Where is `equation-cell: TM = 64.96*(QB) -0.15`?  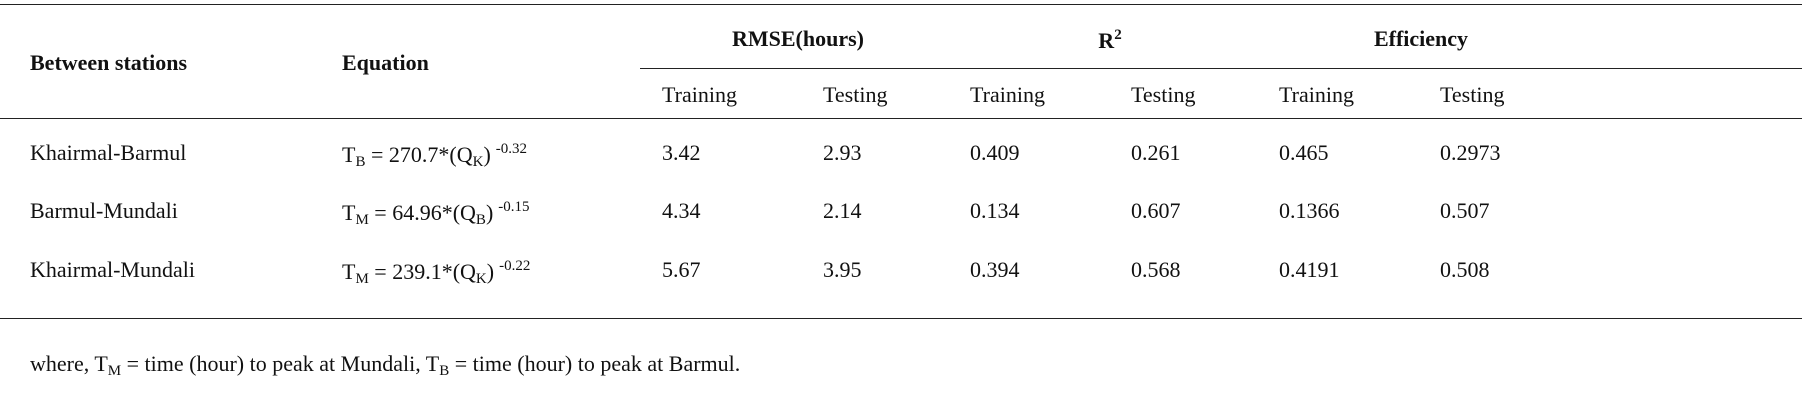
equation-cell: TM = 64.96*(QB) -0.15 is located at coordinates (436, 214).